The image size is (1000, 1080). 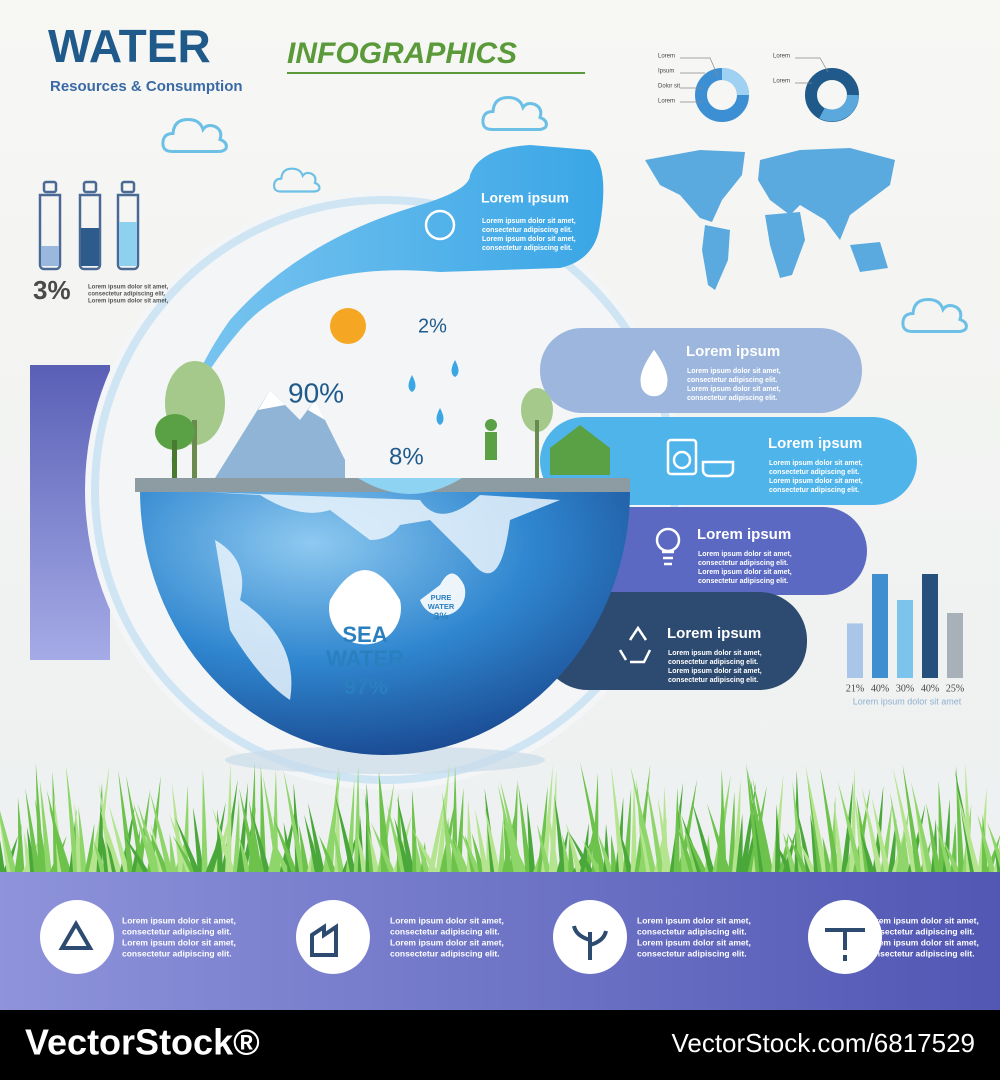 I want to click on donut-label: Lorem, so click(x=781, y=57).